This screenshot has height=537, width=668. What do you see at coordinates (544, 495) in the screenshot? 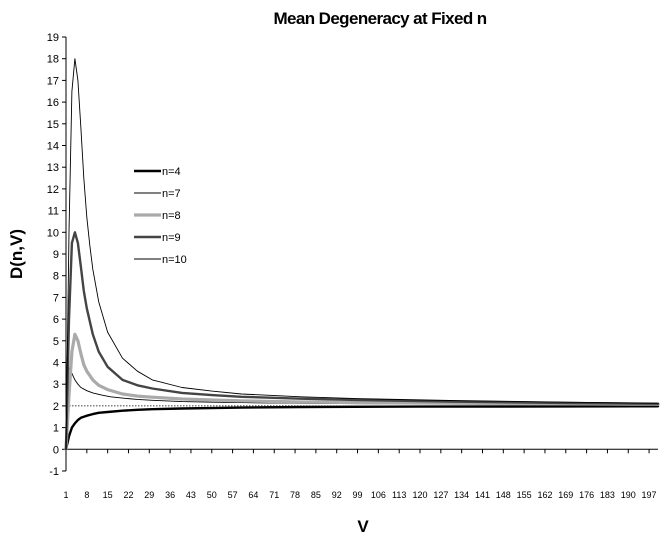
I see `x-tick-label: 162` at bounding box center [544, 495].